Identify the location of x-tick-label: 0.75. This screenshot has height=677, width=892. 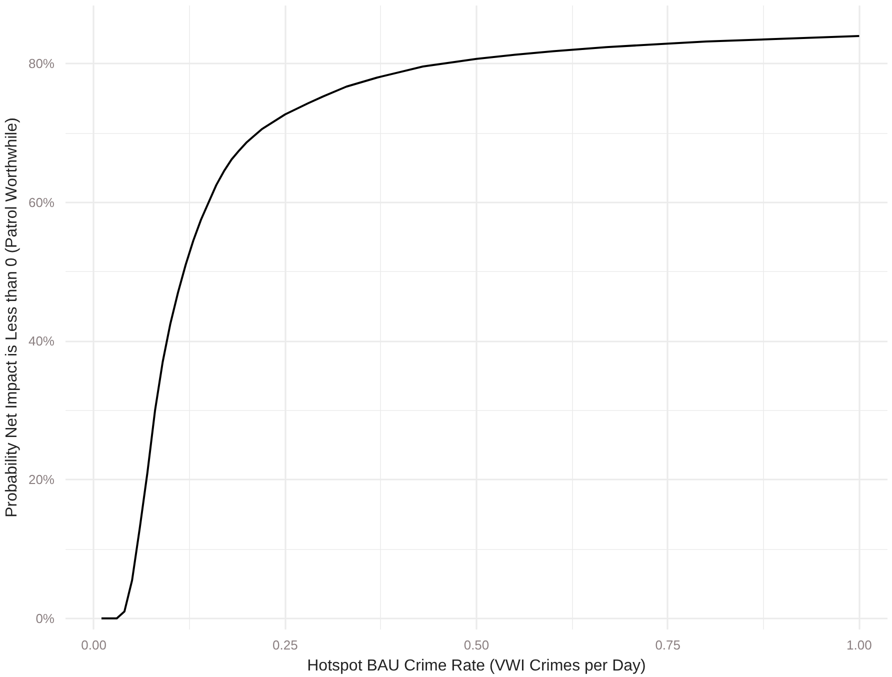
(667, 645).